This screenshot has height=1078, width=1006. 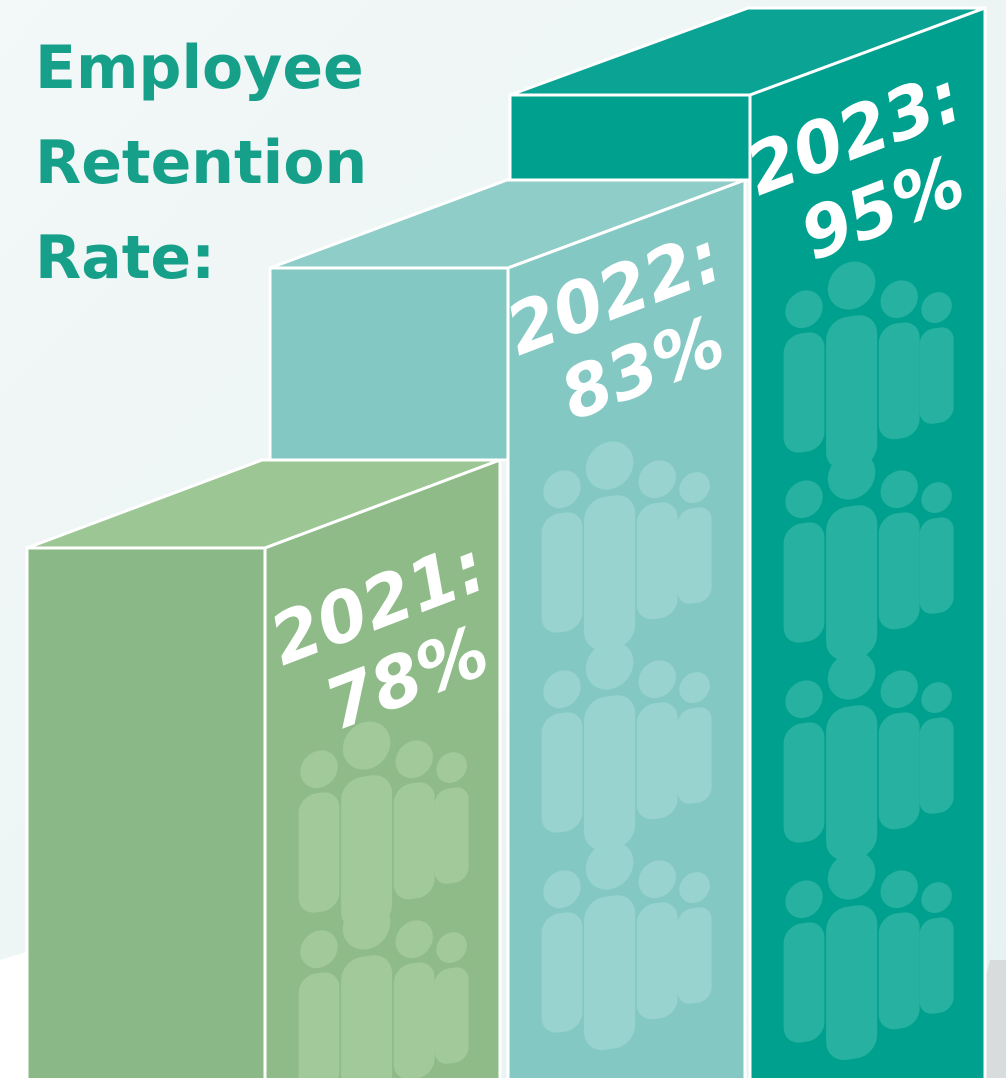 What do you see at coordinates (201, 163) in the screenshot?
I see `title-line: Retention` at bounding box center [201, 163].